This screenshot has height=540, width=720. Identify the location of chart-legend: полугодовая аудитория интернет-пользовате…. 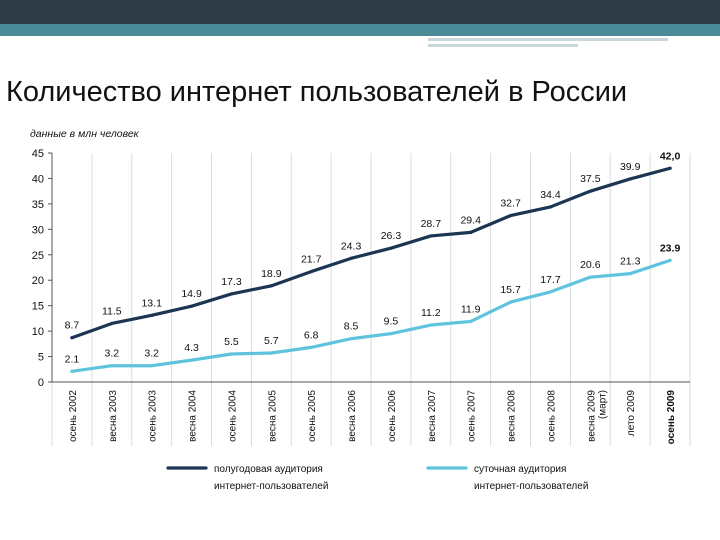
(377, 478).